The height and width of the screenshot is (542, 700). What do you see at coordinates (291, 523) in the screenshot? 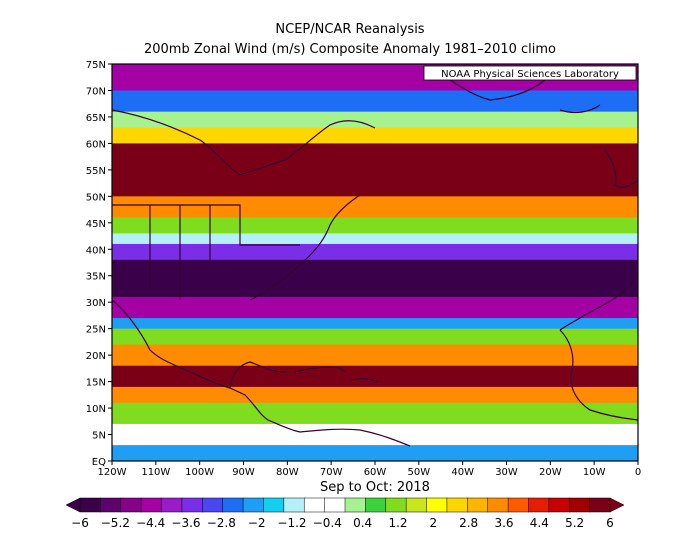
I see `colorbar-tick-label: −1.2` at bounding box center [291, 523].